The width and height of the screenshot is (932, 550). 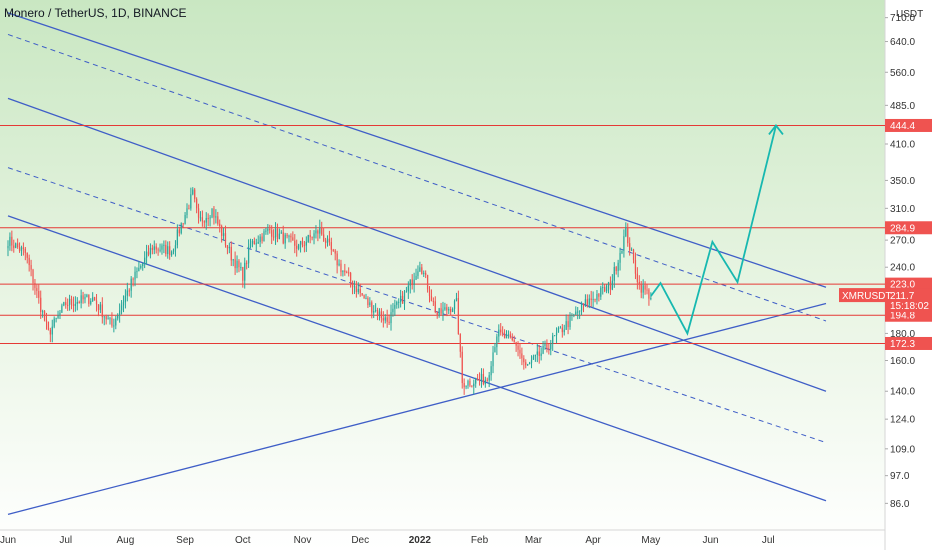 I want to click on y-tick-label: 270.0, so click(x=902, y=241).